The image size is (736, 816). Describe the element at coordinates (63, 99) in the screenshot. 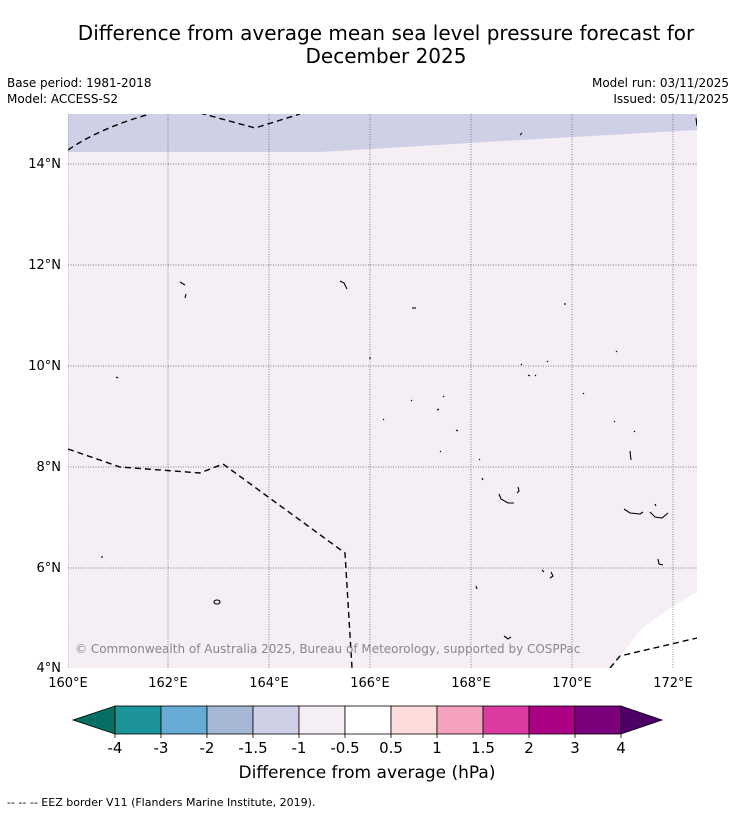

I see `model-name: Model: ACCESS-S2` at that location.